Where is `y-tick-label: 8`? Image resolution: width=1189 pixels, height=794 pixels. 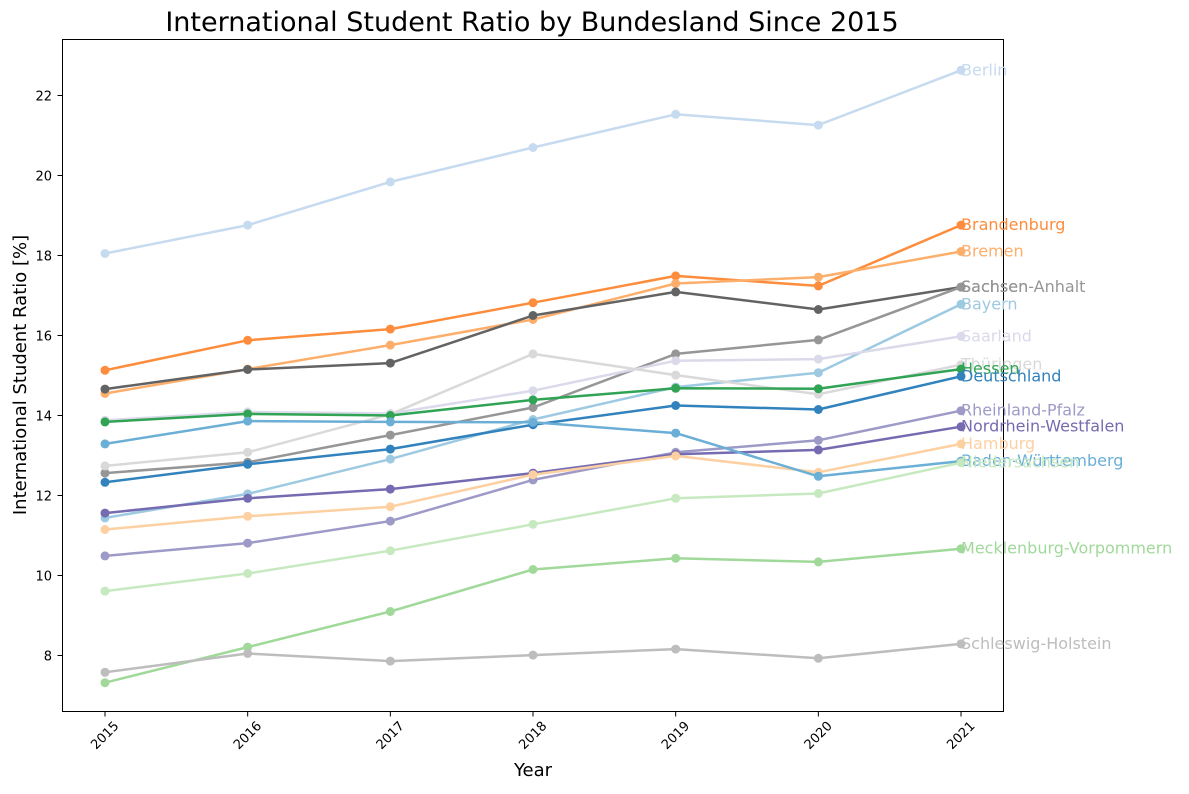 y-tick-label: 8 is located at coordinates (48, 657).